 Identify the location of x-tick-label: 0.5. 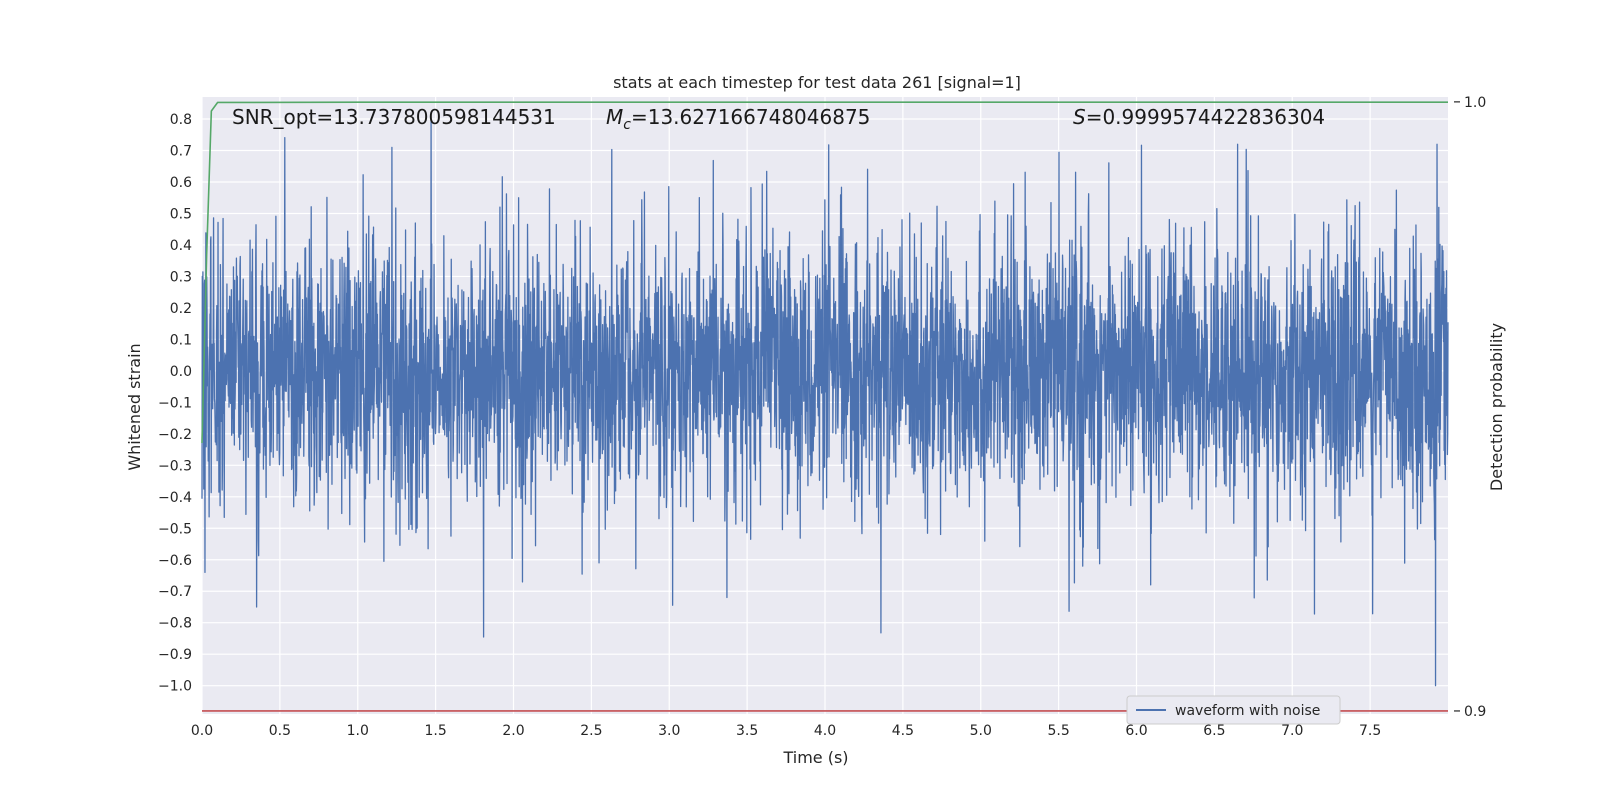
(280, 731).